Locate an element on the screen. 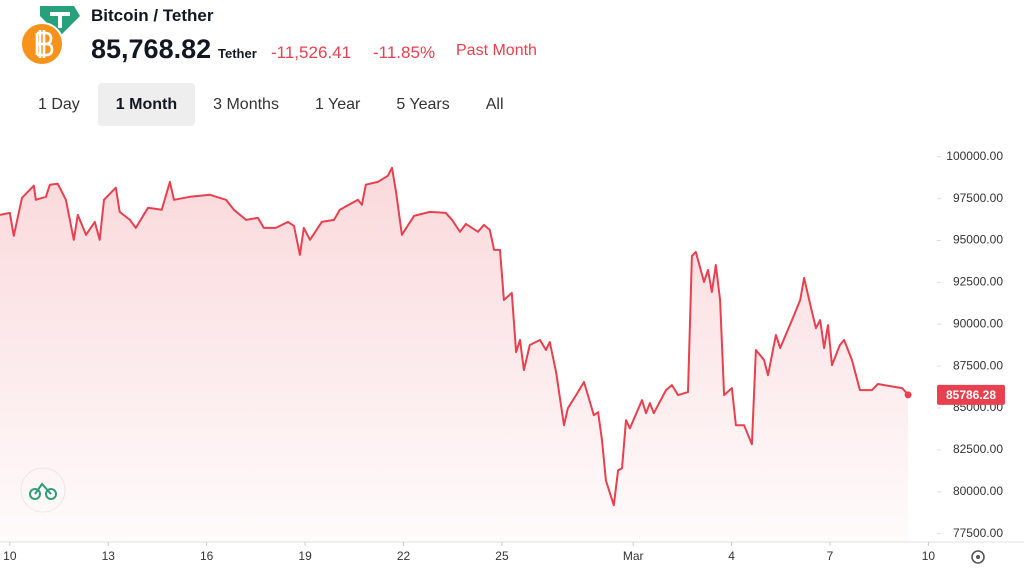 The image size is (1024, 576). pair-icons is located at coordinates (50, 36).